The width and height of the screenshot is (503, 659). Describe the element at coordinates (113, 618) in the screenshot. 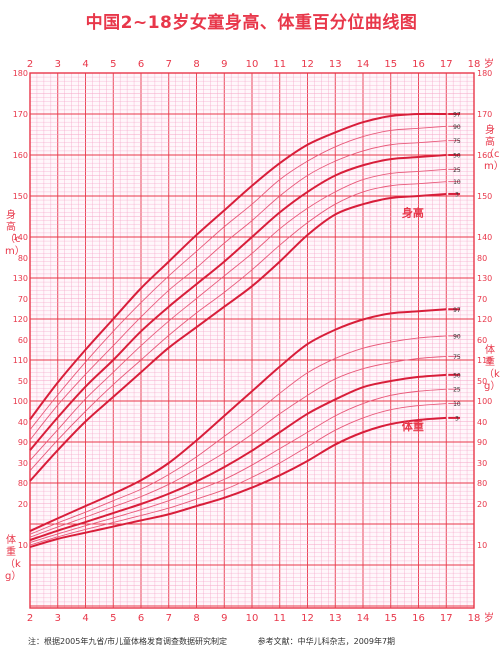

I see `x-tick-label-bottom: 5` at that location.